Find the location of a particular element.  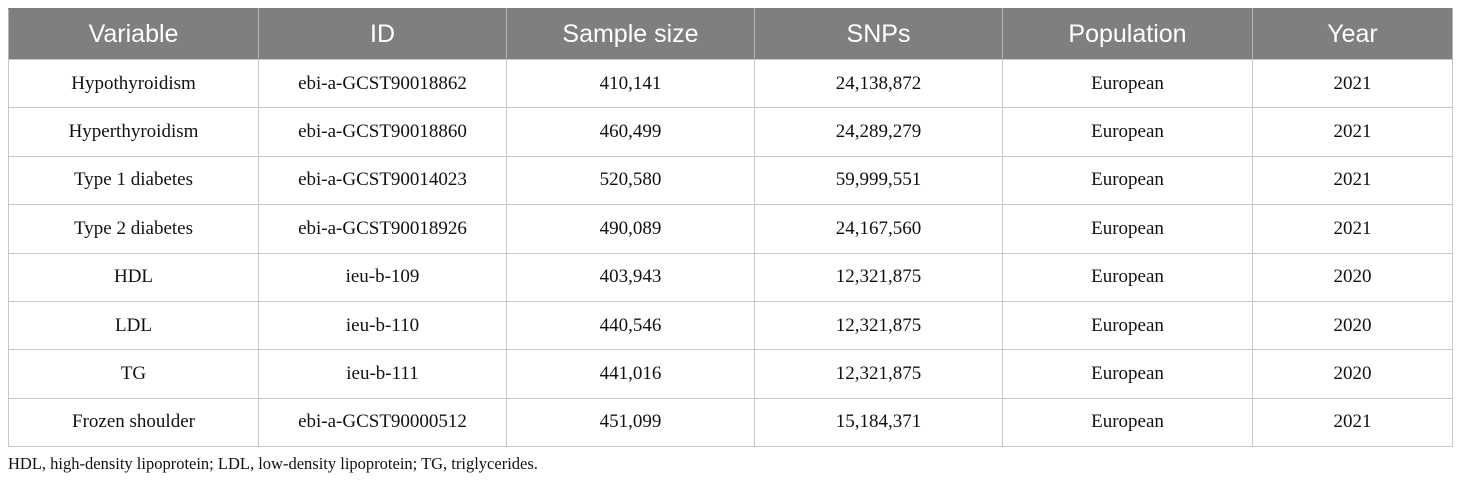

cell-snps: 15,184,371 is located at coordinates (878, 422).